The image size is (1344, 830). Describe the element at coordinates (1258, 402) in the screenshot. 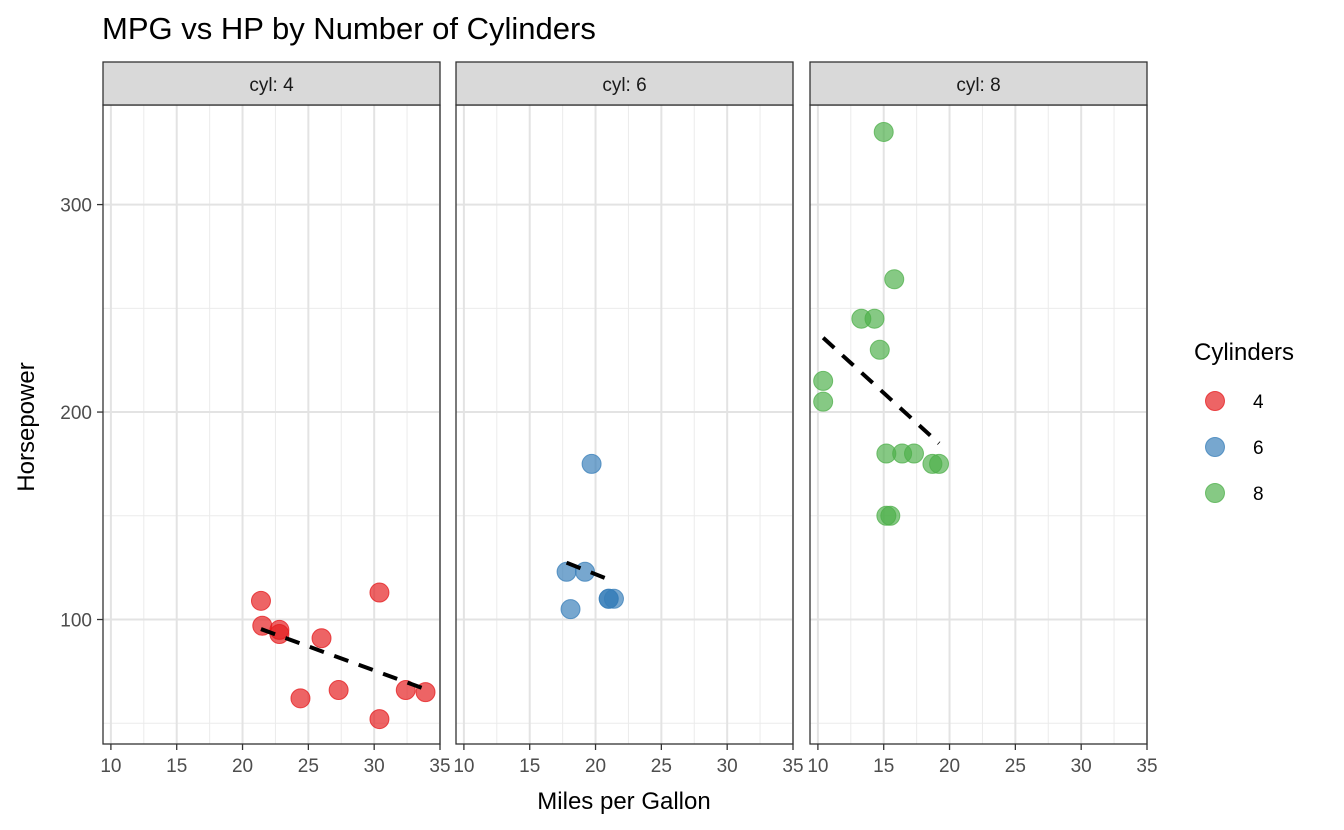

I see `legend-label-4: 4` at that location.